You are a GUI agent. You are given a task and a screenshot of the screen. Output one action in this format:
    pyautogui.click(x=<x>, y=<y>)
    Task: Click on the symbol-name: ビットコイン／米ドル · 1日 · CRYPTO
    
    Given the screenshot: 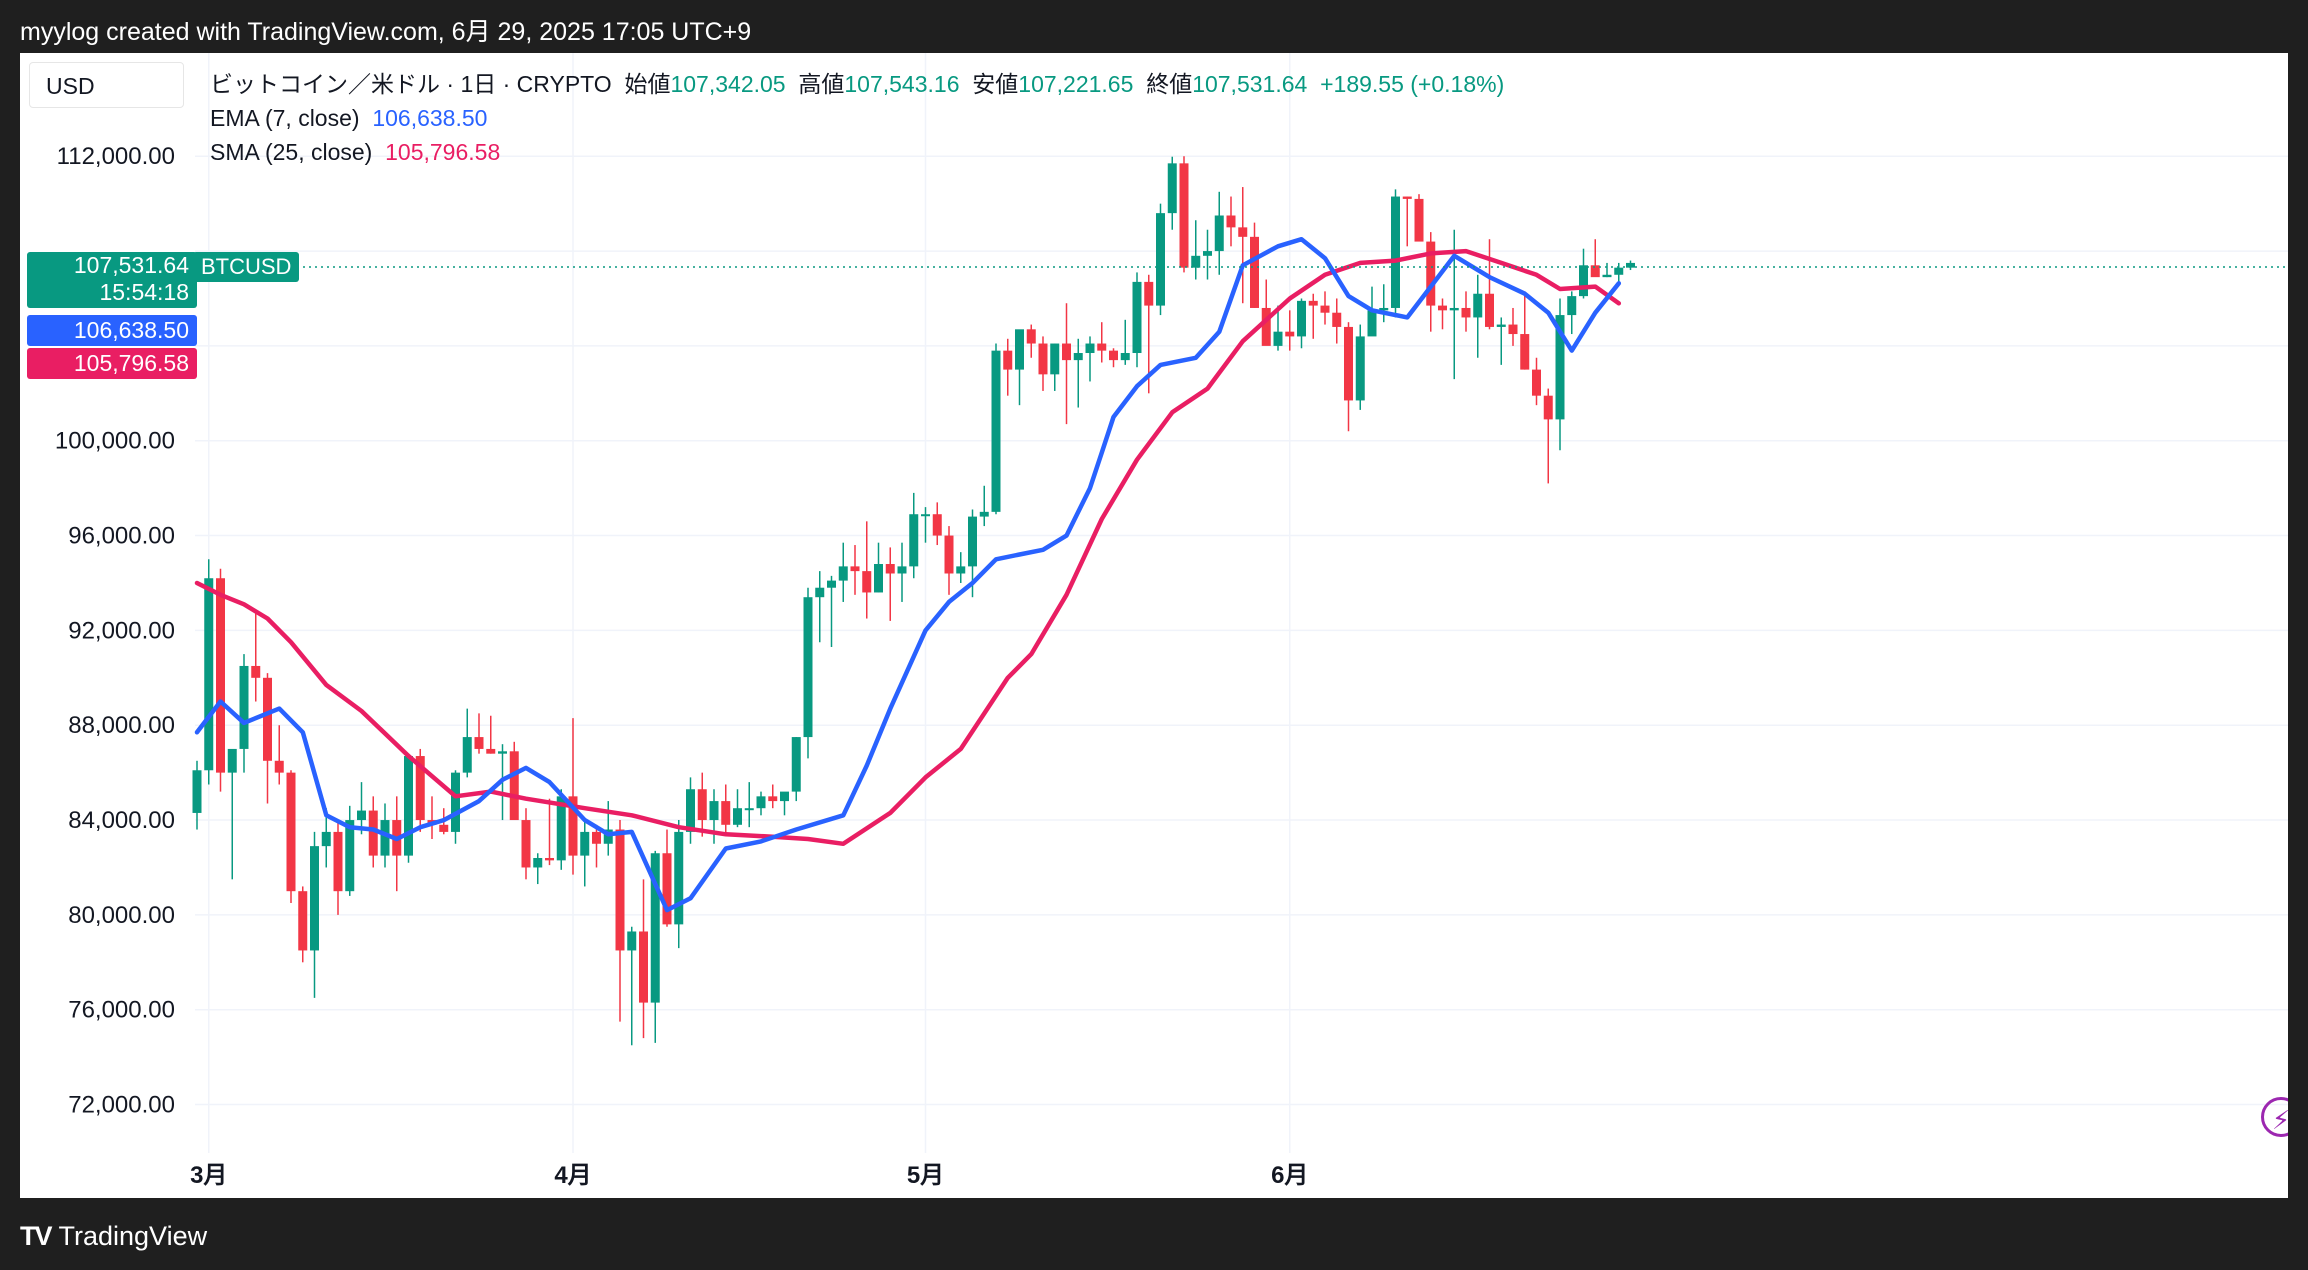 What is the action you would take?
    pyautogui.click(x=411, y=84)
    